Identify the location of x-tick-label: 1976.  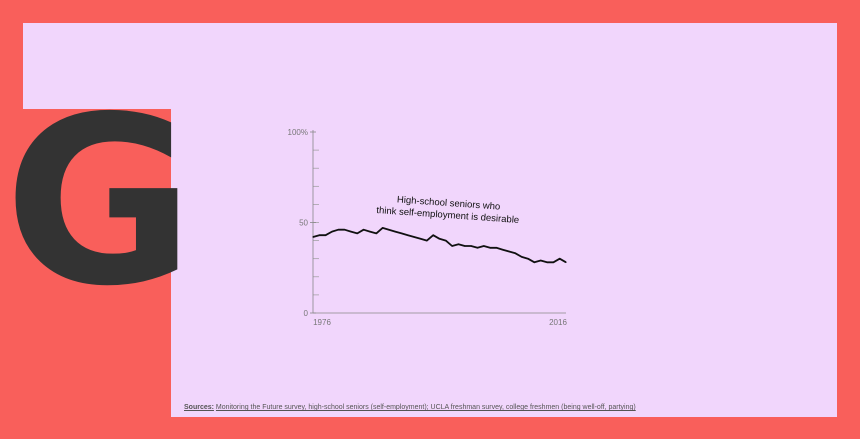
(322, 322).